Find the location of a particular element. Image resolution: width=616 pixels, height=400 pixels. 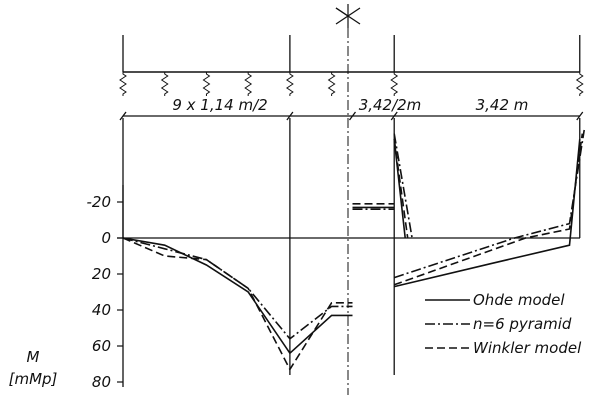

span-label-right: 3,42 m is located at coordinates (502, 105).